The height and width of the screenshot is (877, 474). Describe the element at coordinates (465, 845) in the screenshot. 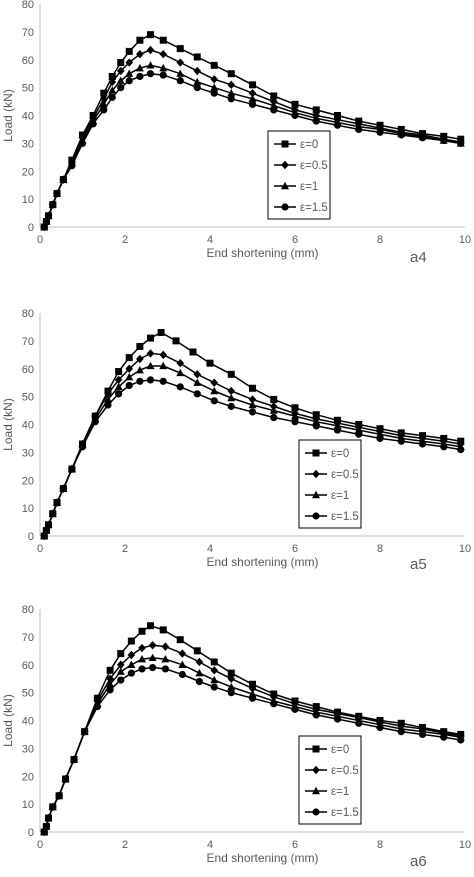

I see `x-tick-label: 10` at that location.